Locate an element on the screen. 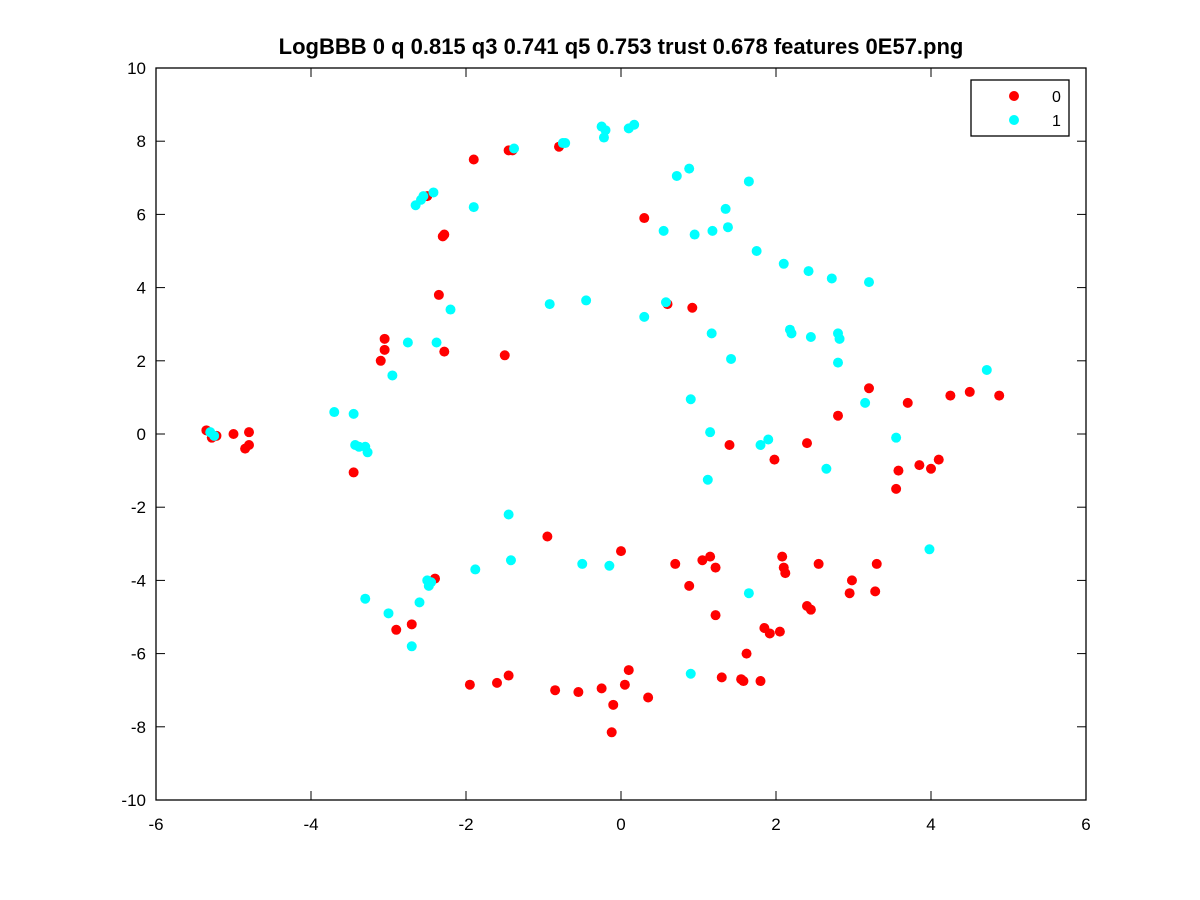 This screenshot has width=1200, height=900. legend-label-series-1: 1 is located at coordinates (1056, 121).